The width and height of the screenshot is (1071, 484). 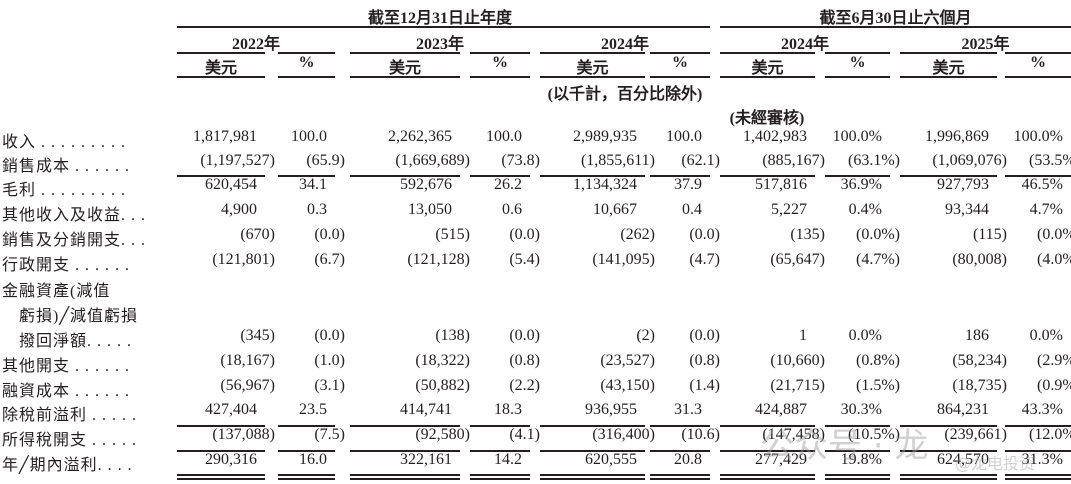 I want to click on usd-cell: 93,344, so click(x=967, y=209).